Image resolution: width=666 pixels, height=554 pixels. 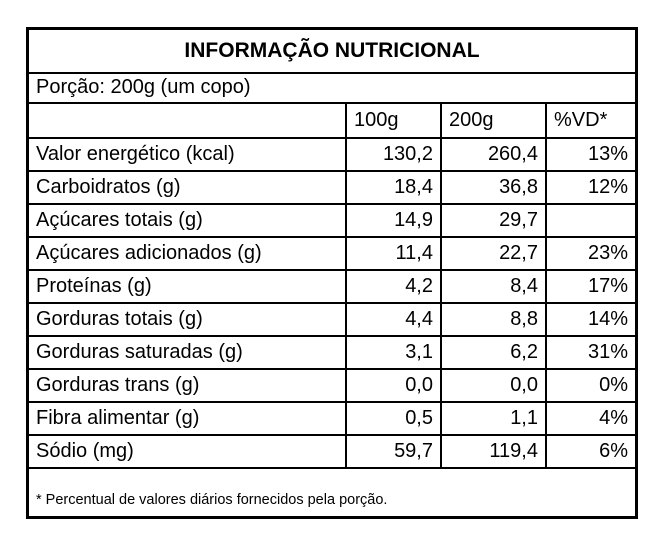 I want to click on nutrient-name: Gorduras trans (g), so click(x=187, y=386).